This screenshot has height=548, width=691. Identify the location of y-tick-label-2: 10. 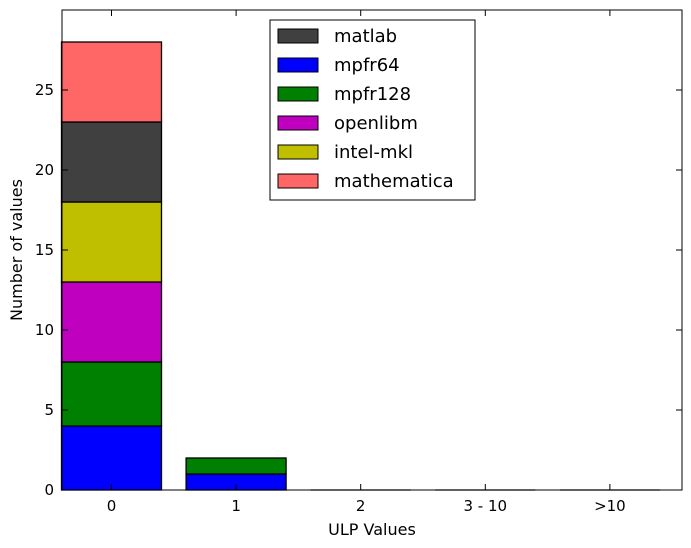
(44, 330).